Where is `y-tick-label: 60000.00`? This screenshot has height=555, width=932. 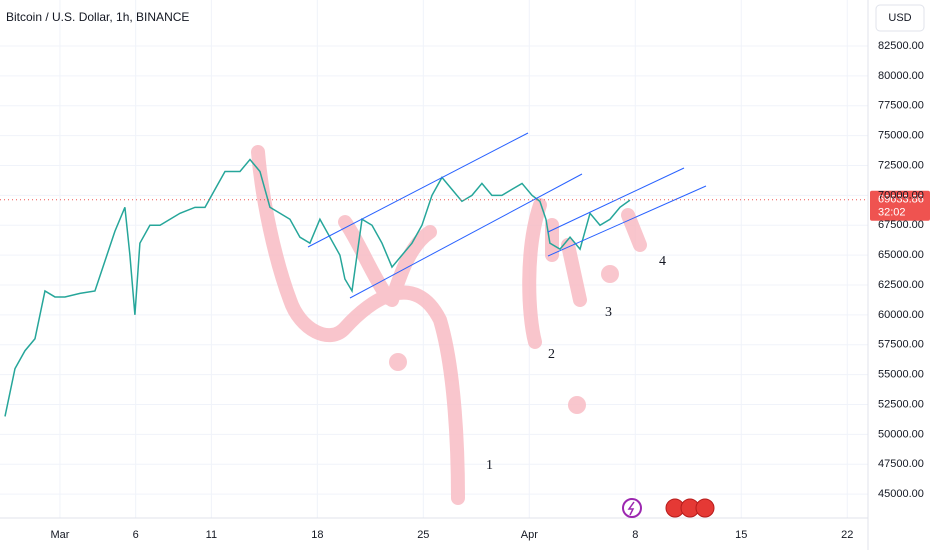
y-tick-label: 60000.00 is located at coordinates (901, 315).